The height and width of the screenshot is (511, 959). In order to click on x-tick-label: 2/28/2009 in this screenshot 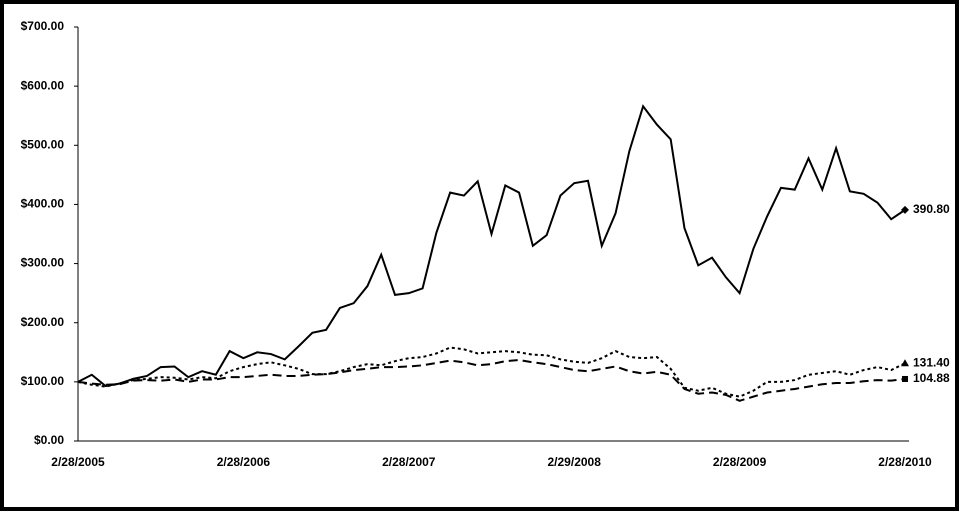, I will do `click(740, 462)`.